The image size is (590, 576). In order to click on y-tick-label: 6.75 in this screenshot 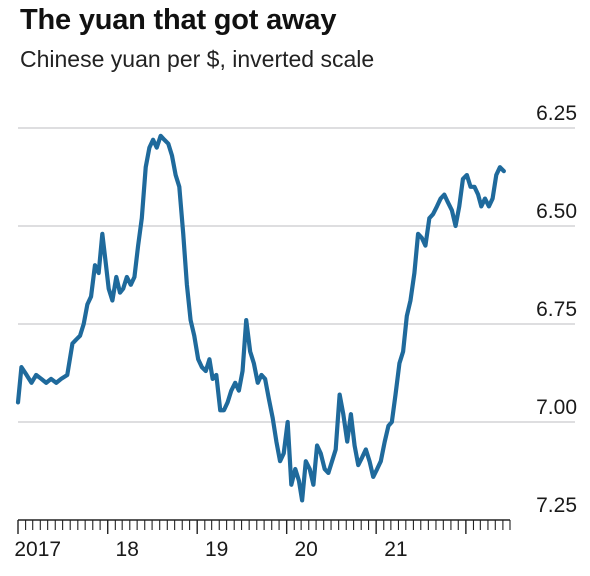, I will do `click(556, 309)`.